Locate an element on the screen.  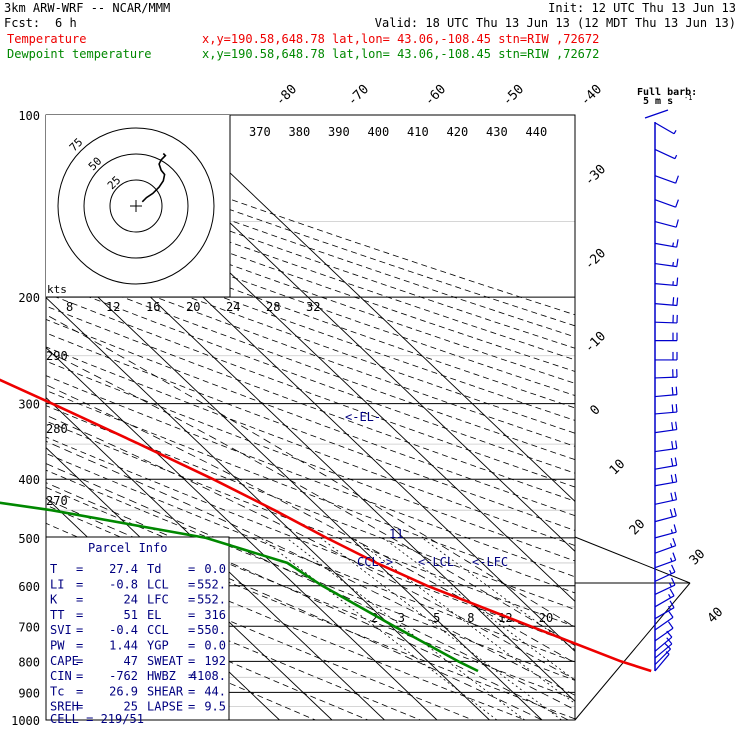
parcel-key: LCL is located at coordinates (158, 584).